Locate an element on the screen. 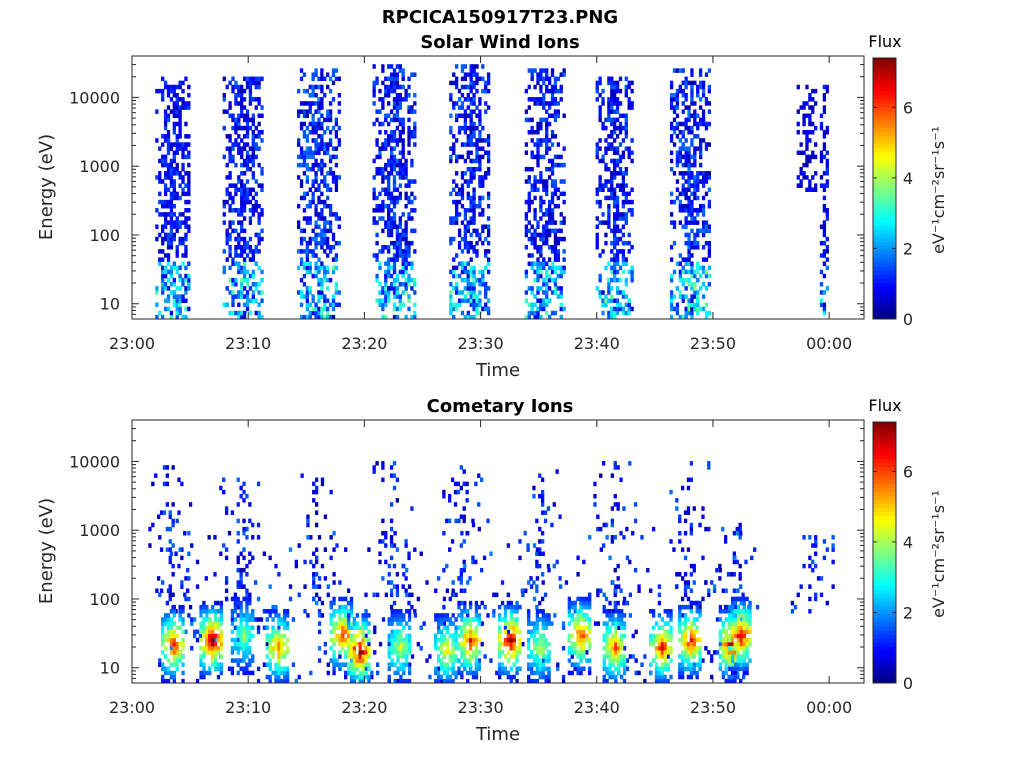 The image size is (1024, 768). colorbar-segment is located at coordinates (884, 93).